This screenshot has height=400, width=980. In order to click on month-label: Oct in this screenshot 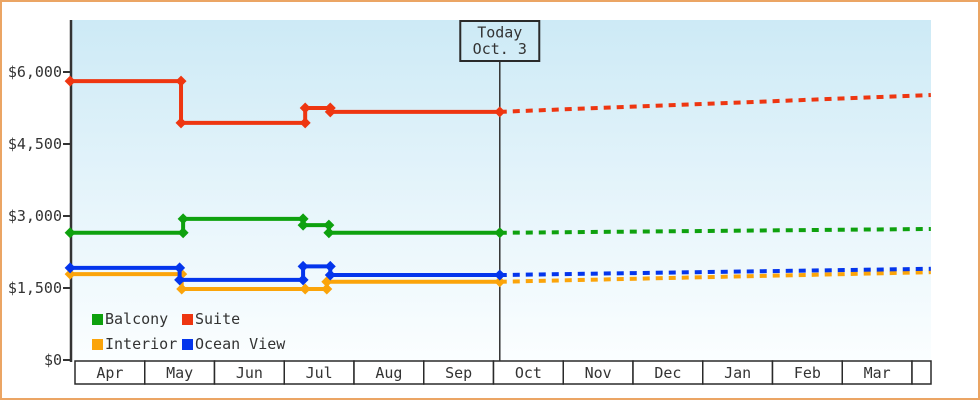, I will do `click(528, 373)`.